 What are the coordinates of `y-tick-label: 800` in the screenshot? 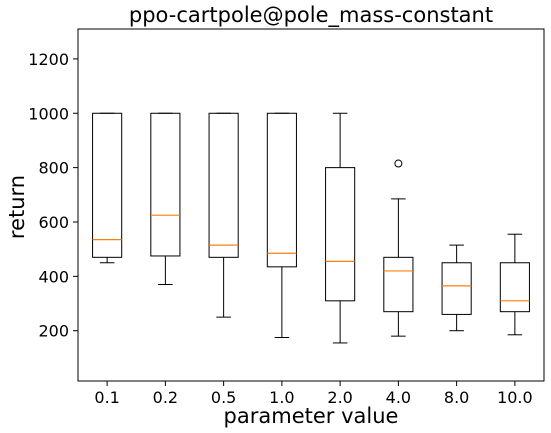 It's located at (53, 168).